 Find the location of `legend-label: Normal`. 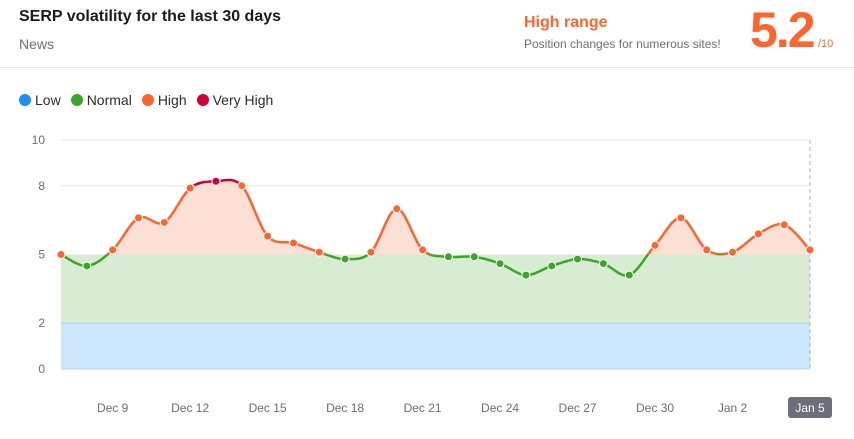

legend-label: Normal is located at coordinates (109, 100).